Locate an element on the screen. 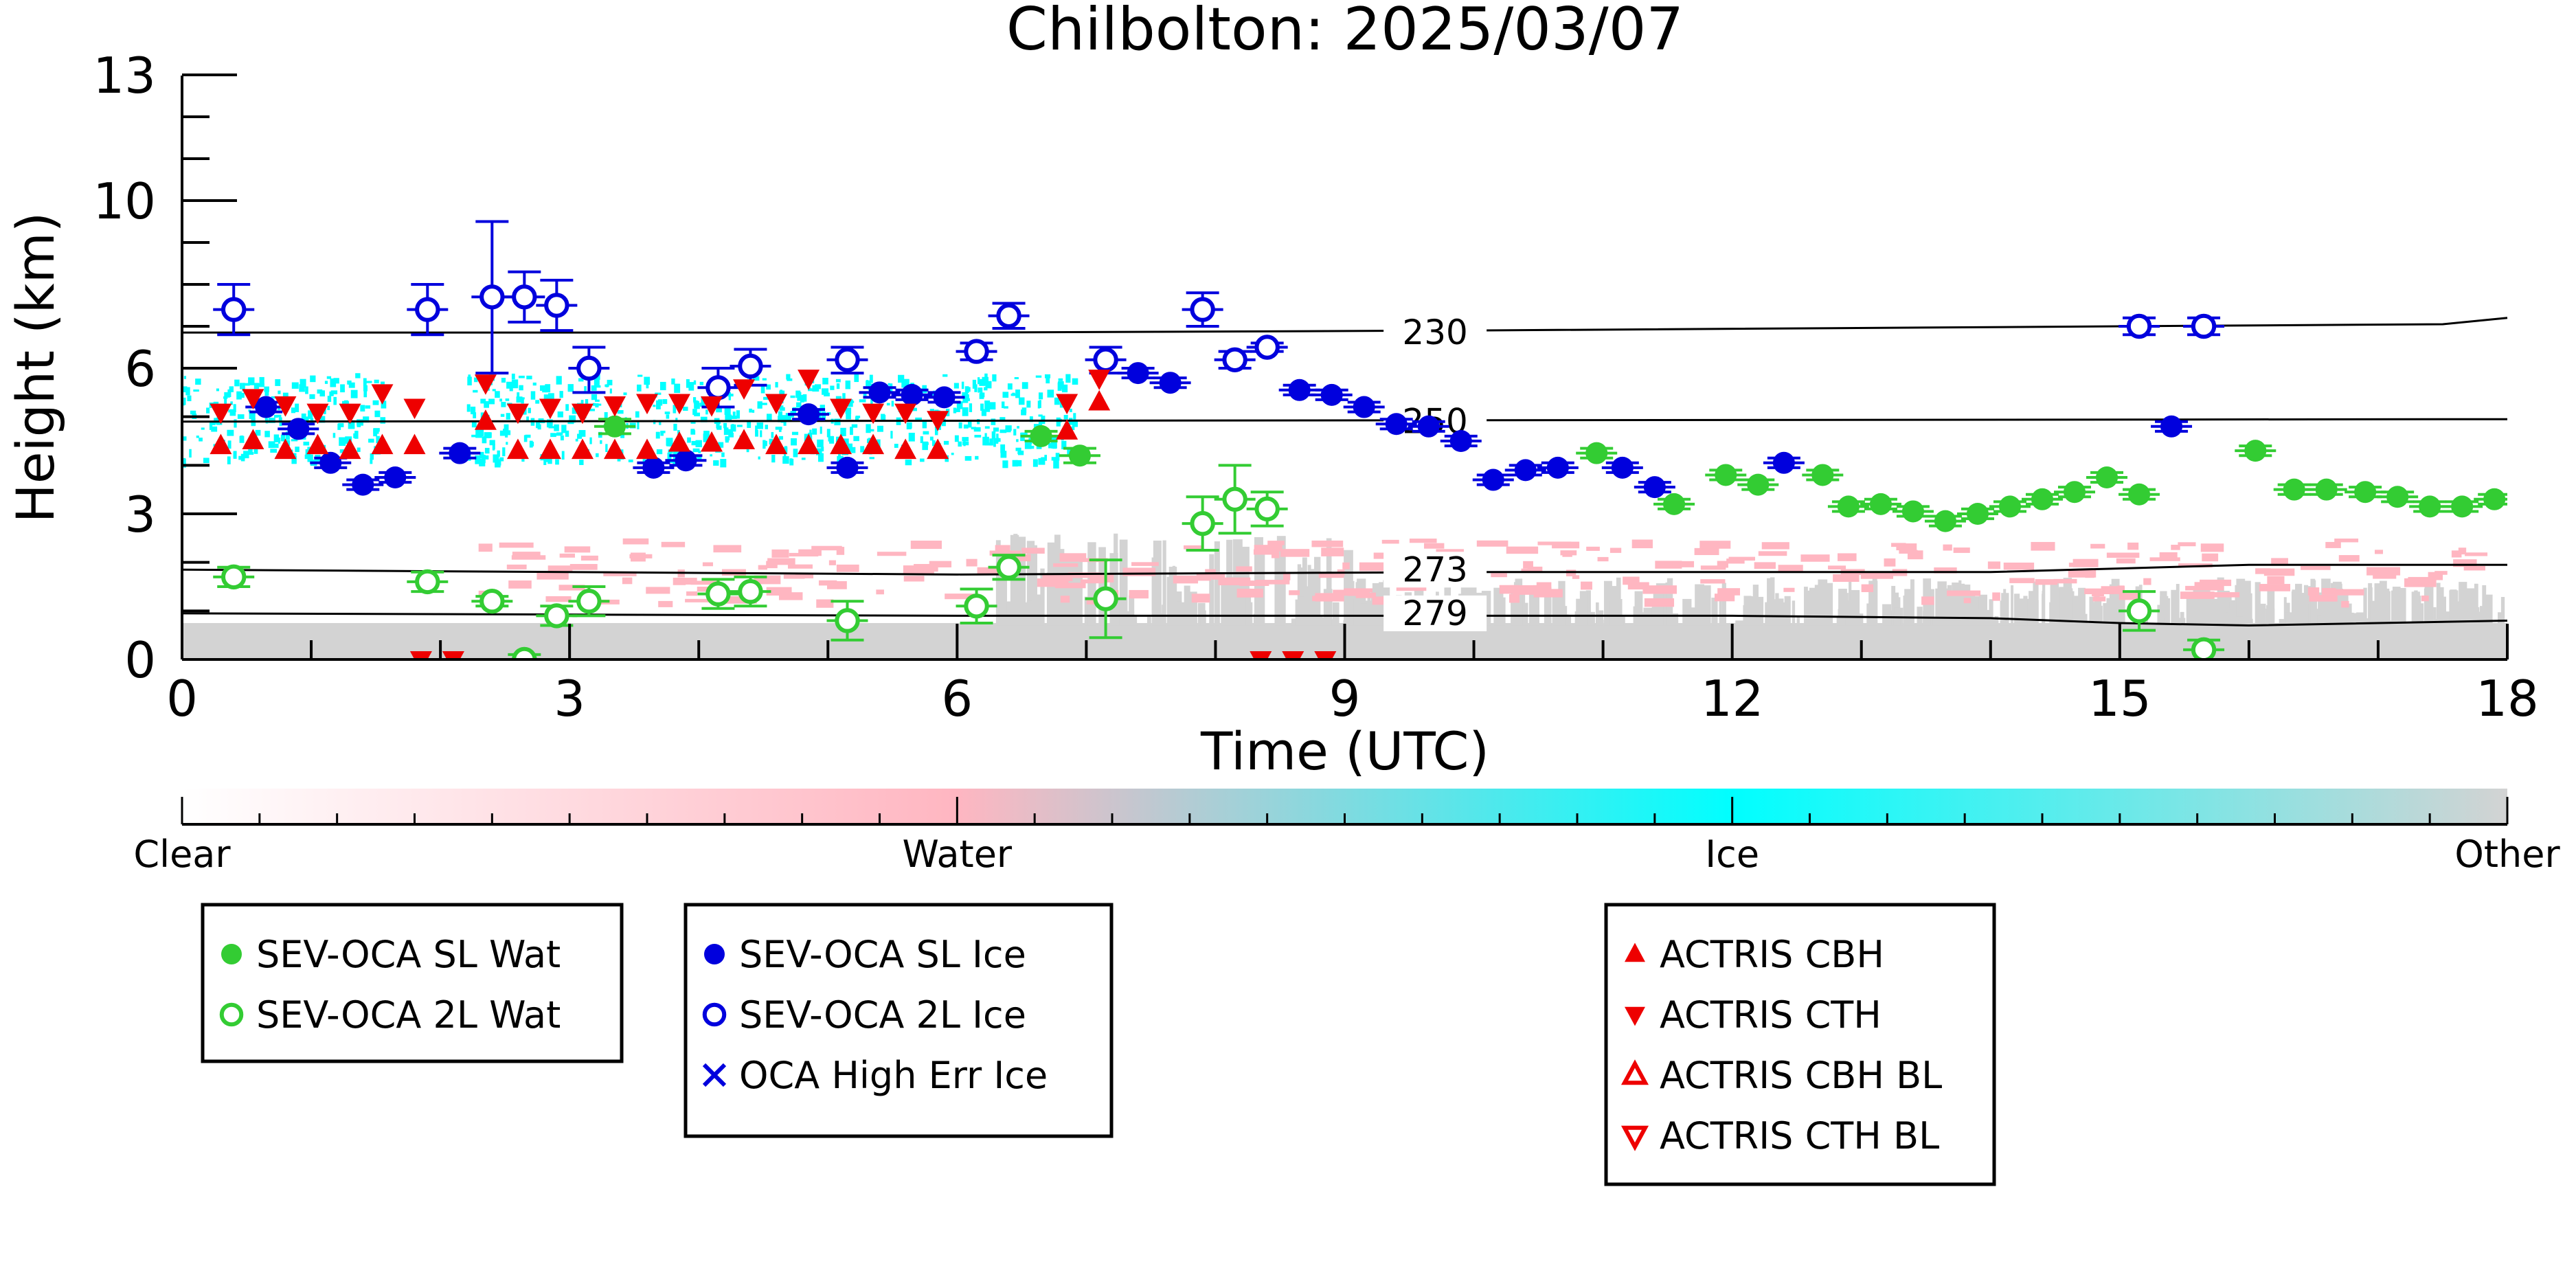  chart-title: Chilbolton: 2025/03/07 is located at coordinates (1345, 32).